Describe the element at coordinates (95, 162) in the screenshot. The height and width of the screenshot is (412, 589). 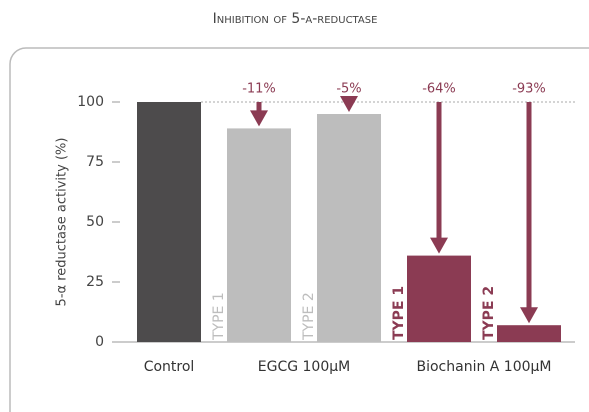
I see `y-tick-label: 75` at that location.